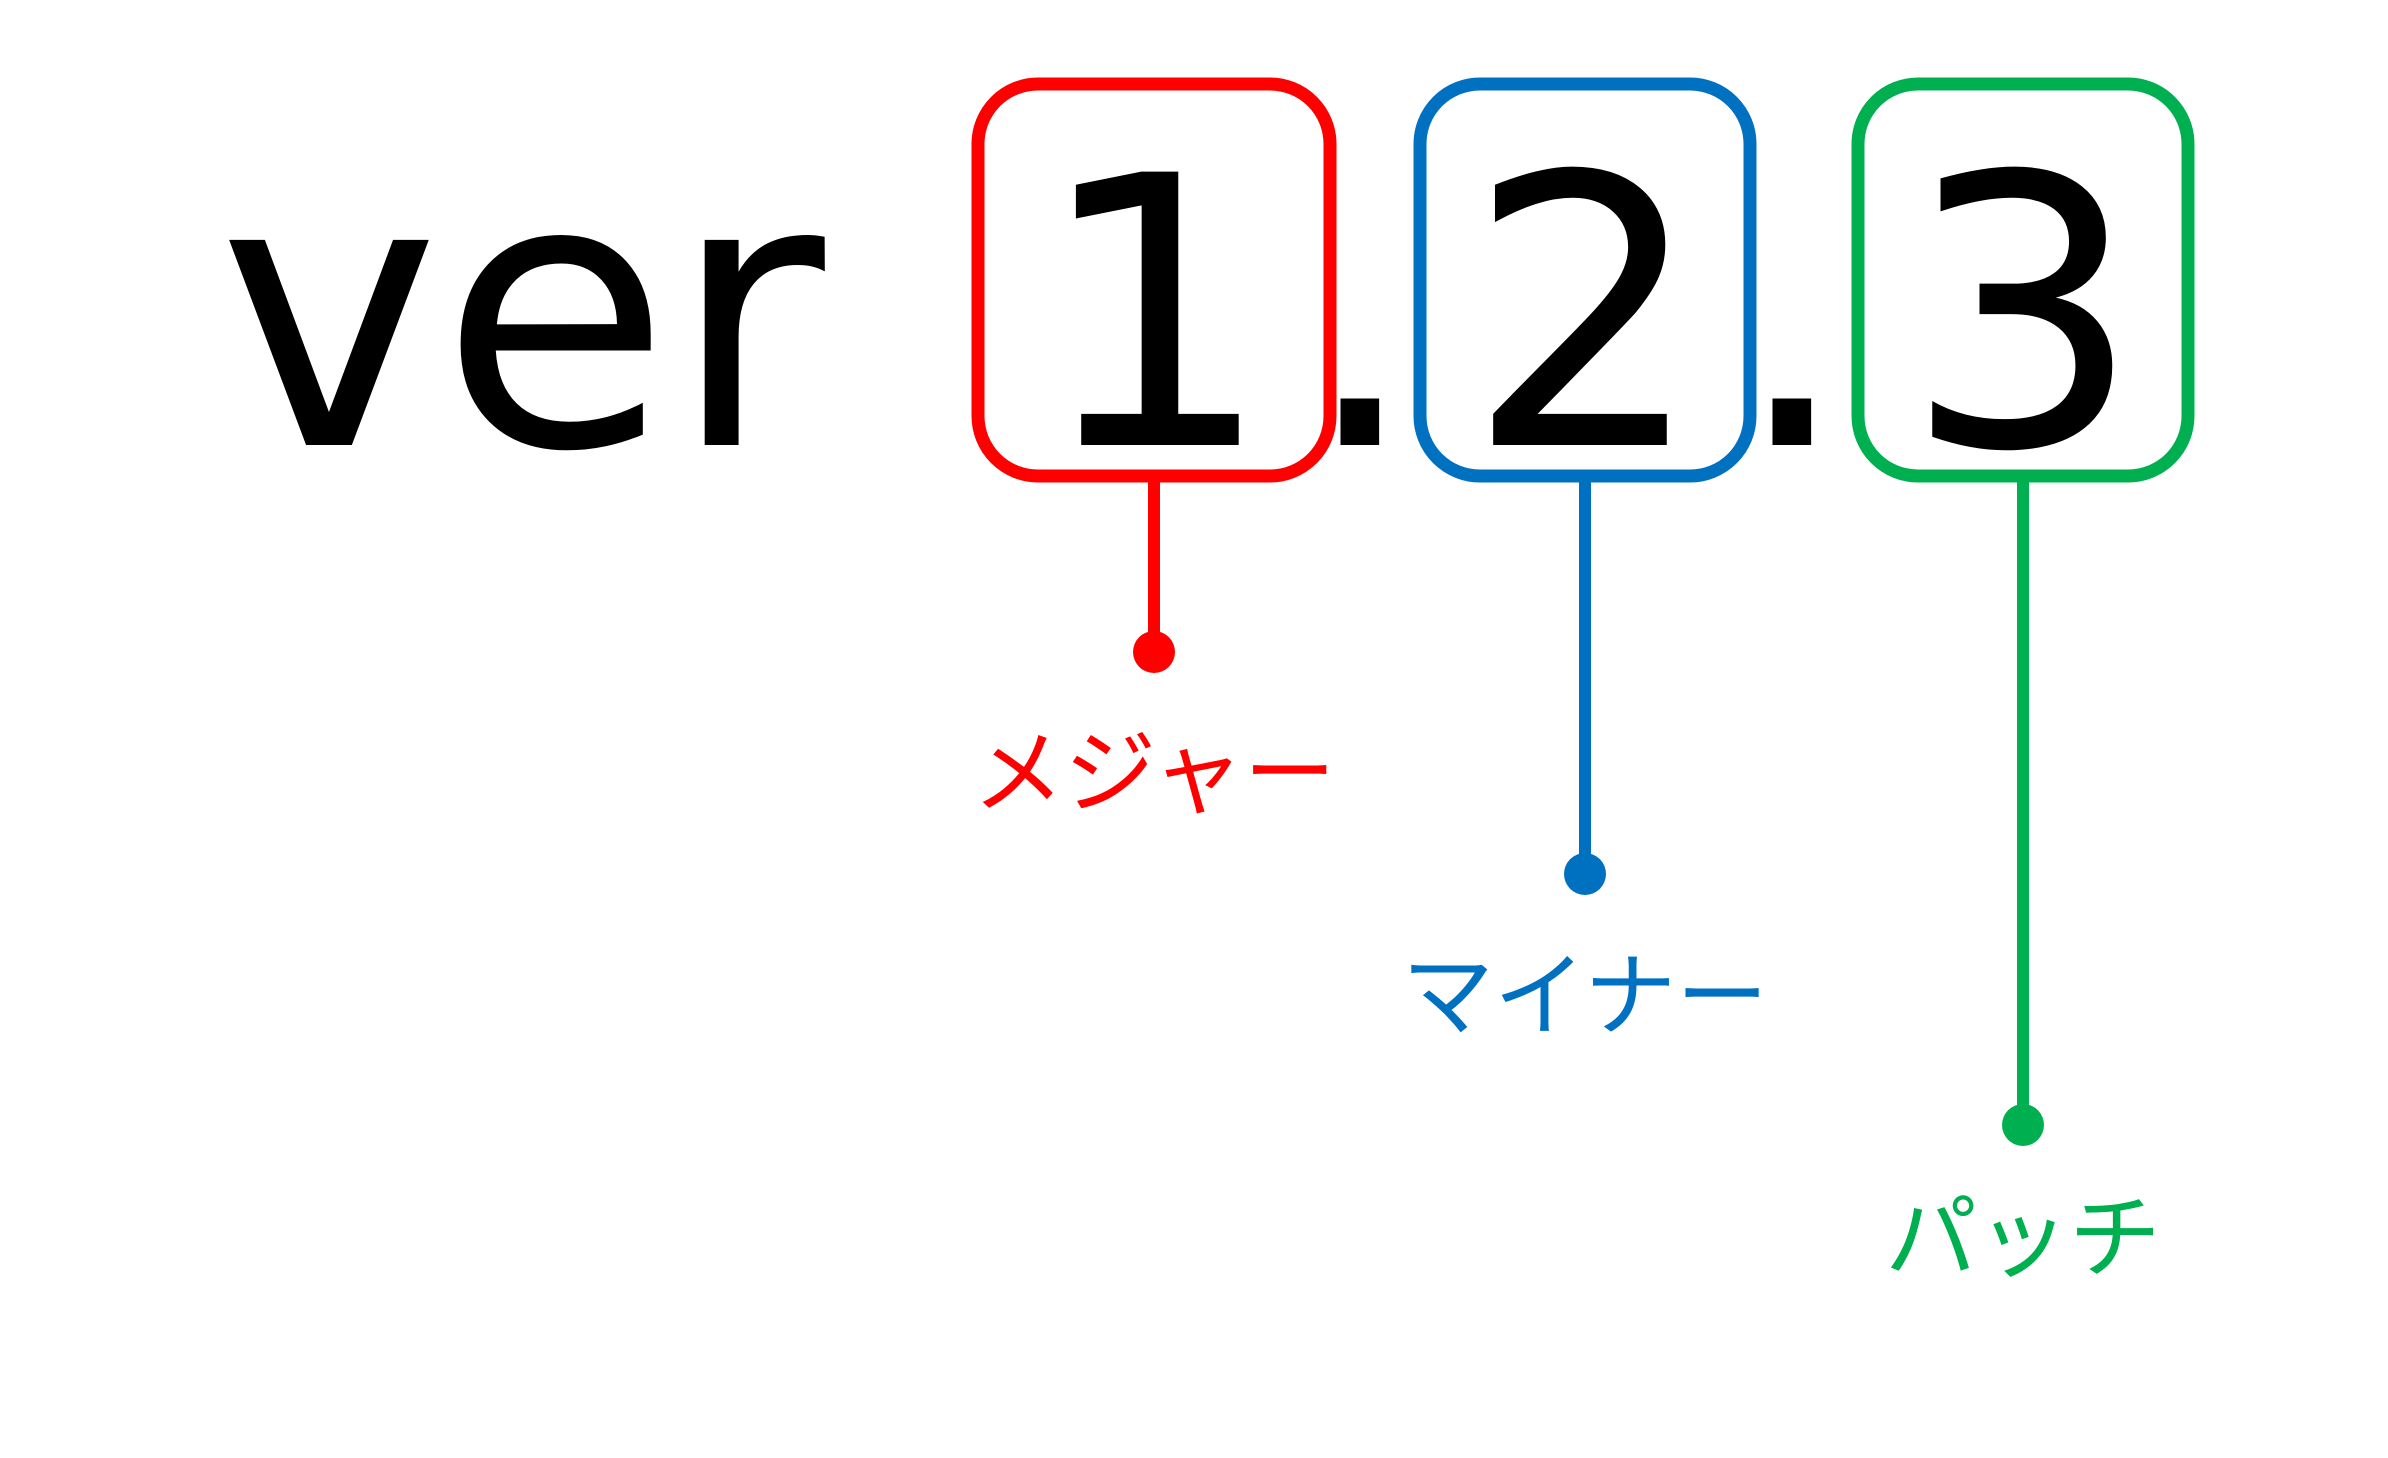 Image resolution: width=2388 pixels, height=1458 pixels. Describe the element at coordinates (523, 316) in the screenshot. I see `version-prefix: ver` at that location.